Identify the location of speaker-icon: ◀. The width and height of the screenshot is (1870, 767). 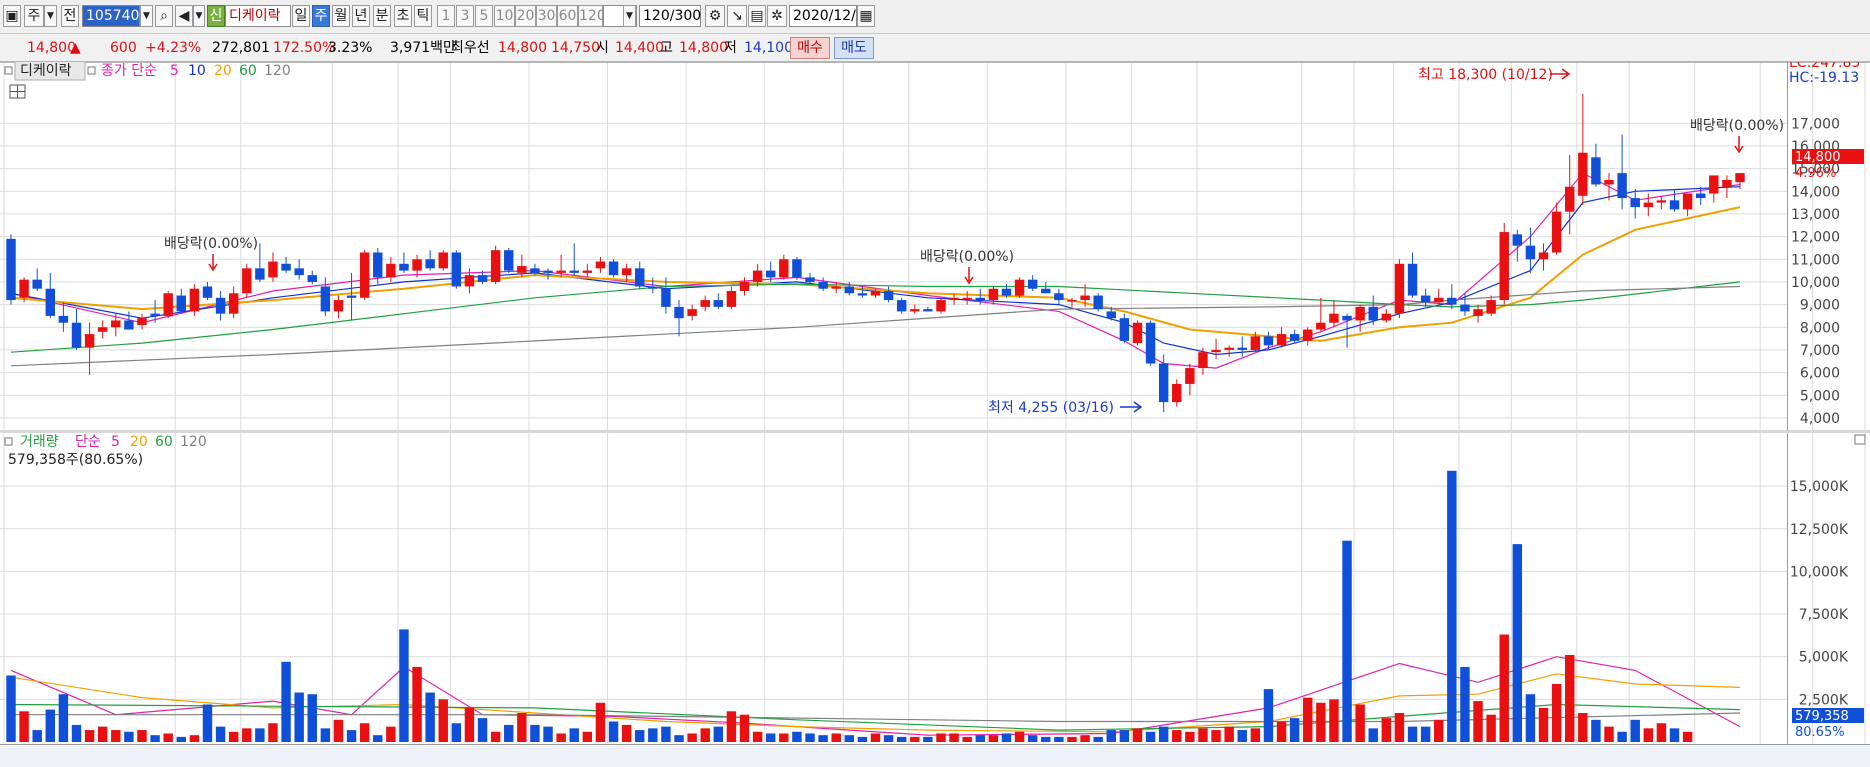
(184, 16).